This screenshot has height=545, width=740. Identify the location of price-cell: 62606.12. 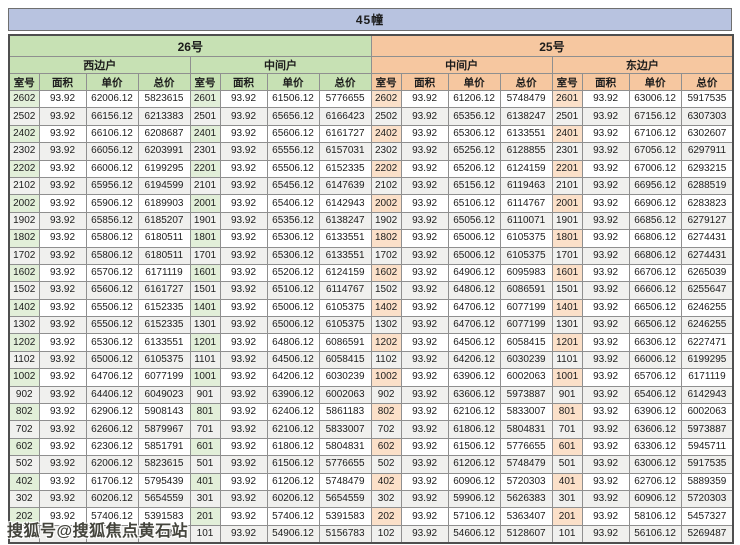
(112, 429).